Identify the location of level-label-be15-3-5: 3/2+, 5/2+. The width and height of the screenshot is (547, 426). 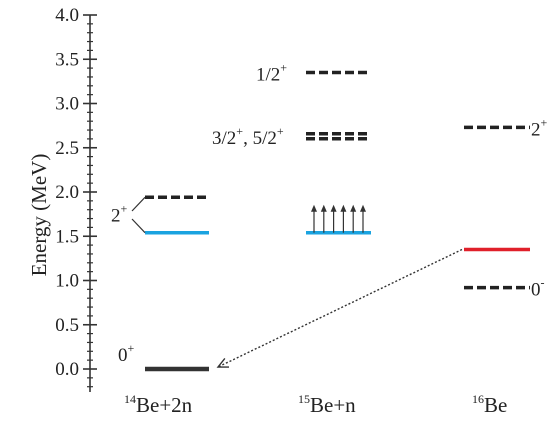
(248, 136).